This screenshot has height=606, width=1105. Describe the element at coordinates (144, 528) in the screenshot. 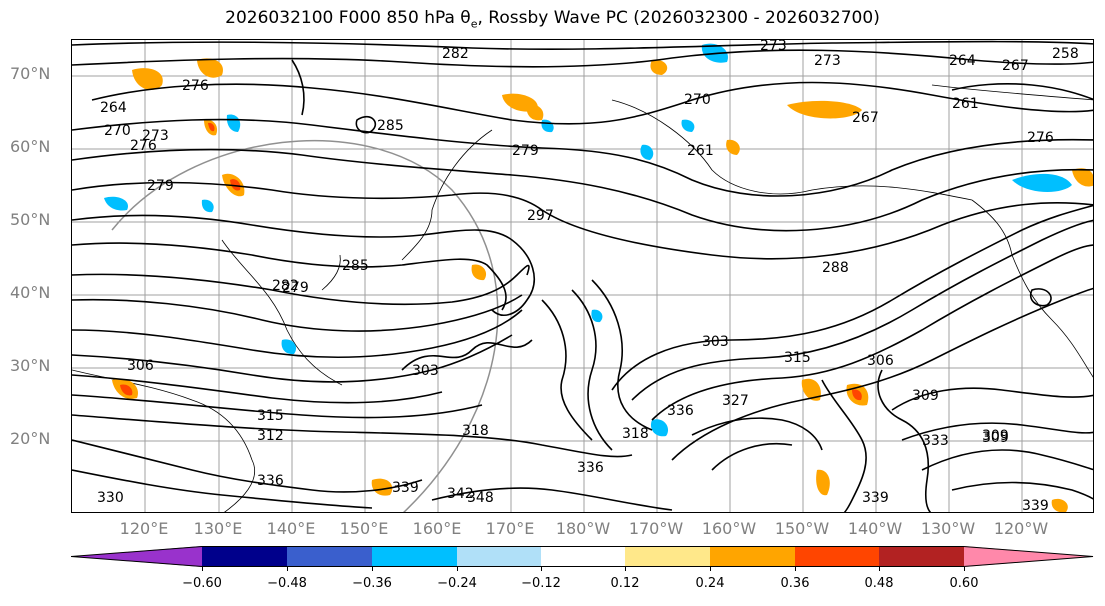

I see `lon-label-120e: 120°E` at that location.